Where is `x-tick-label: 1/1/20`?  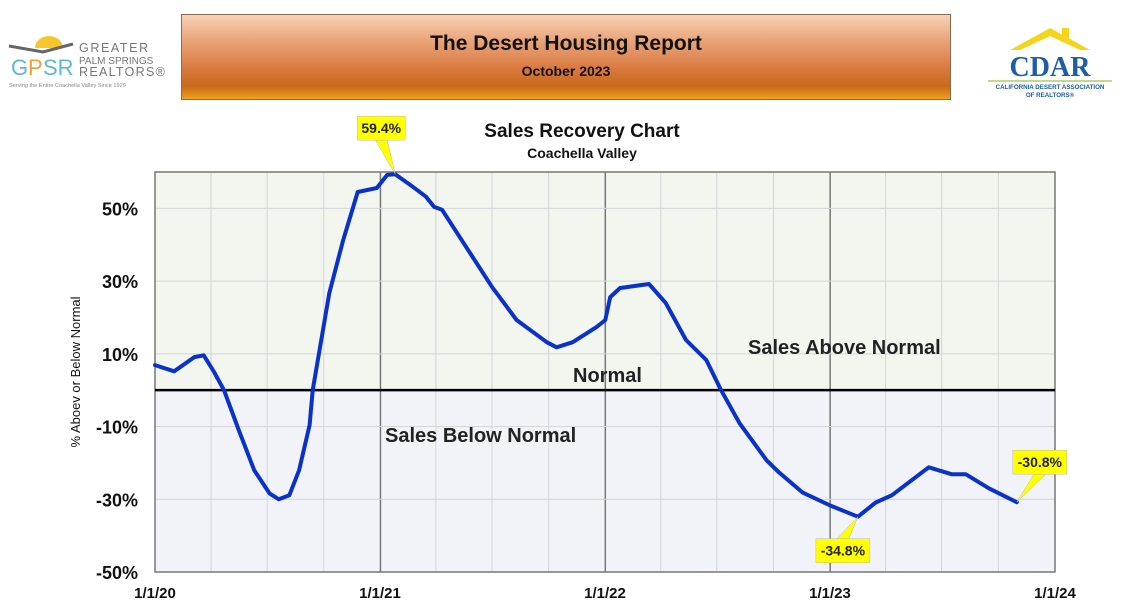
x-tick-label: 1/1/20 is located at coordinates (155, 593).